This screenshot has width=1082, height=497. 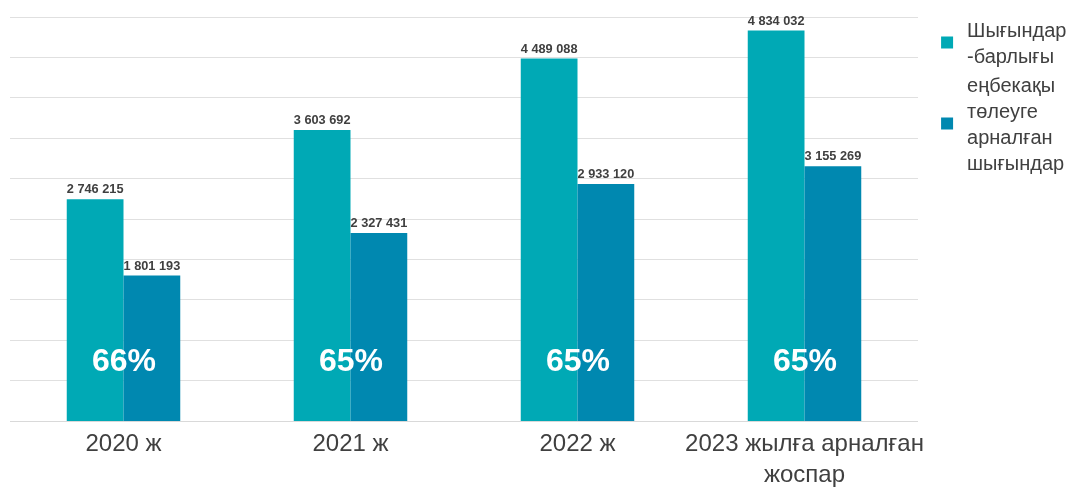 I want to click on x-tick-label: 2020 ж, so click(x=123, y=442).